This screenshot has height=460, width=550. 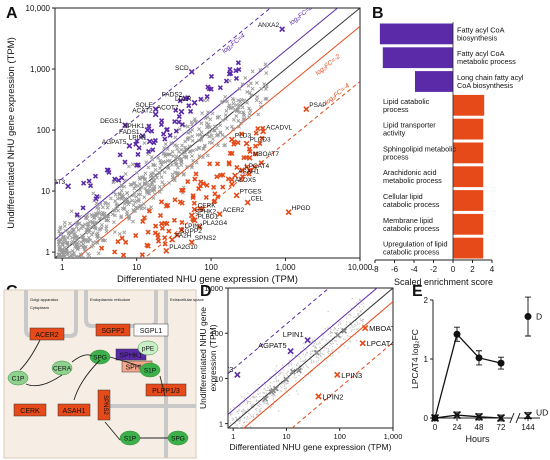 I want to click on category-label-line: Fatty acyl CoA, so click(x=481, y=29).